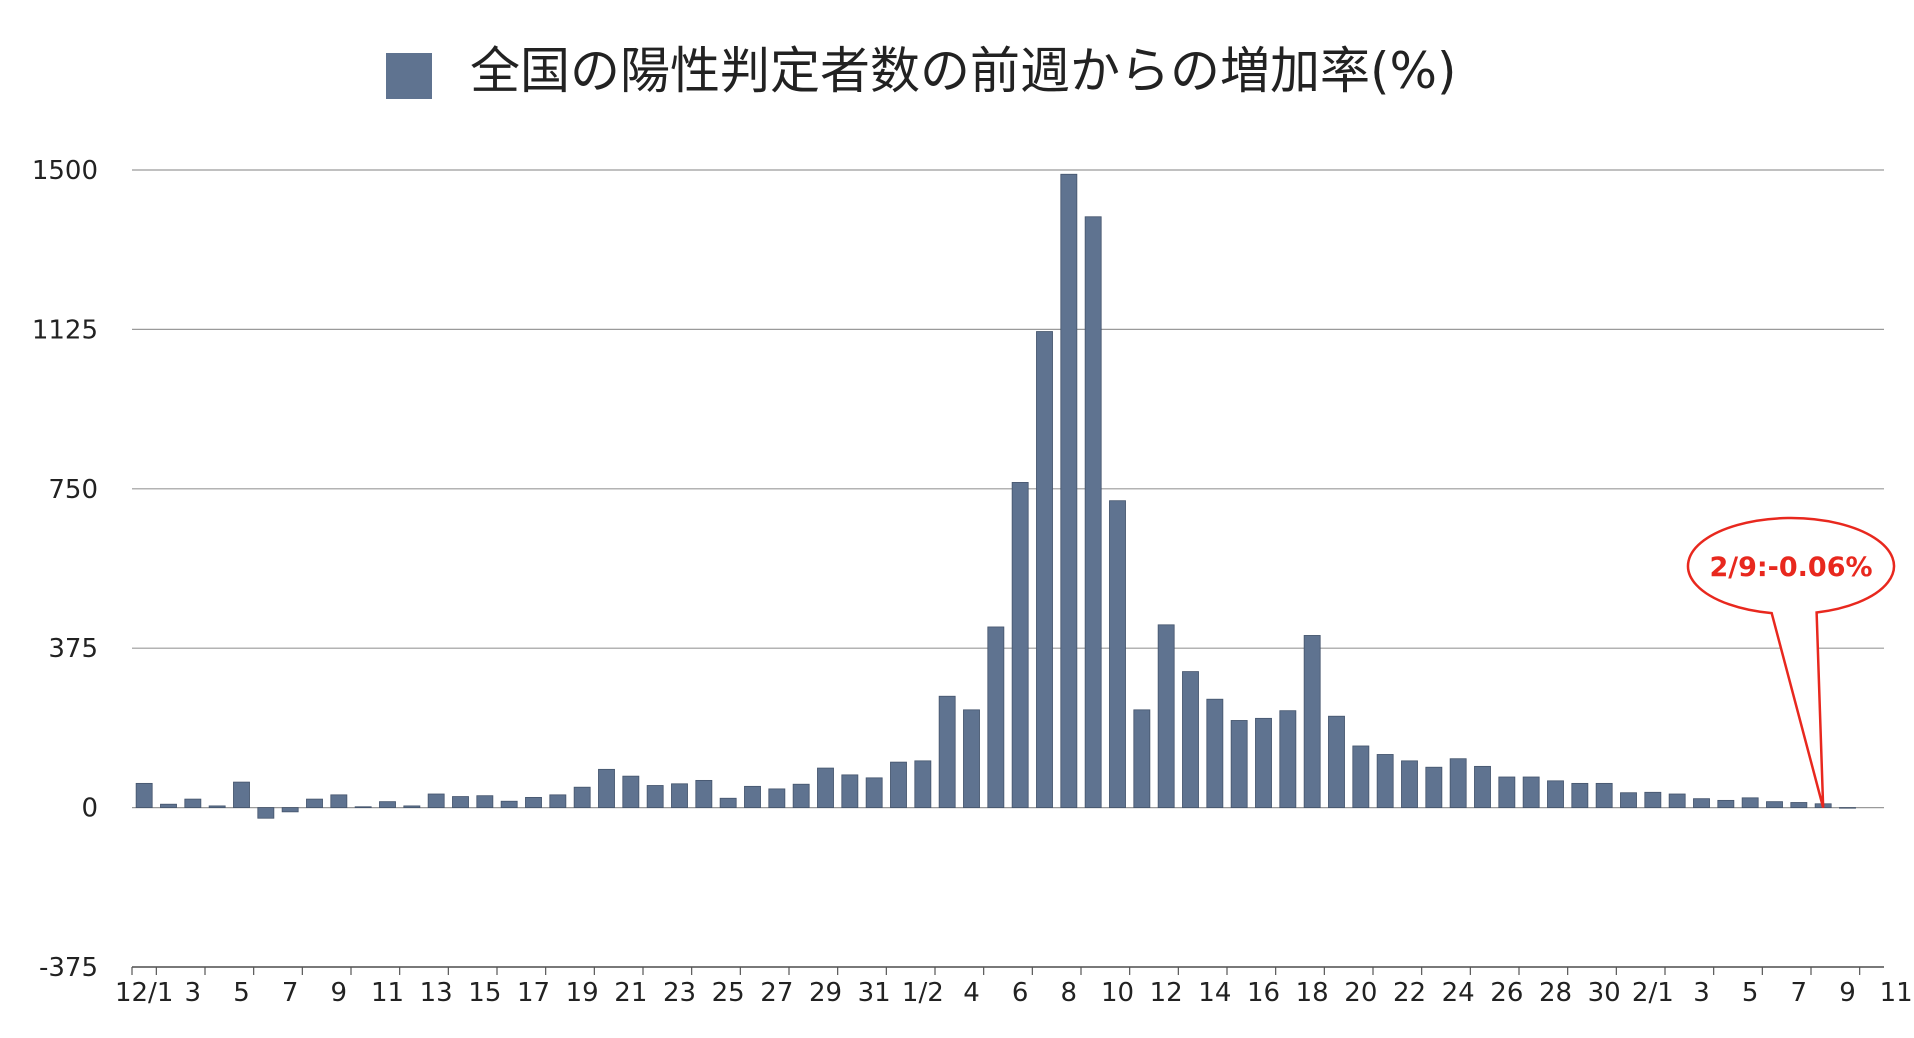 The height and width of the screenshot is (1038, 1914). I want to click on x-tick-label: 13, so click(436, 993).